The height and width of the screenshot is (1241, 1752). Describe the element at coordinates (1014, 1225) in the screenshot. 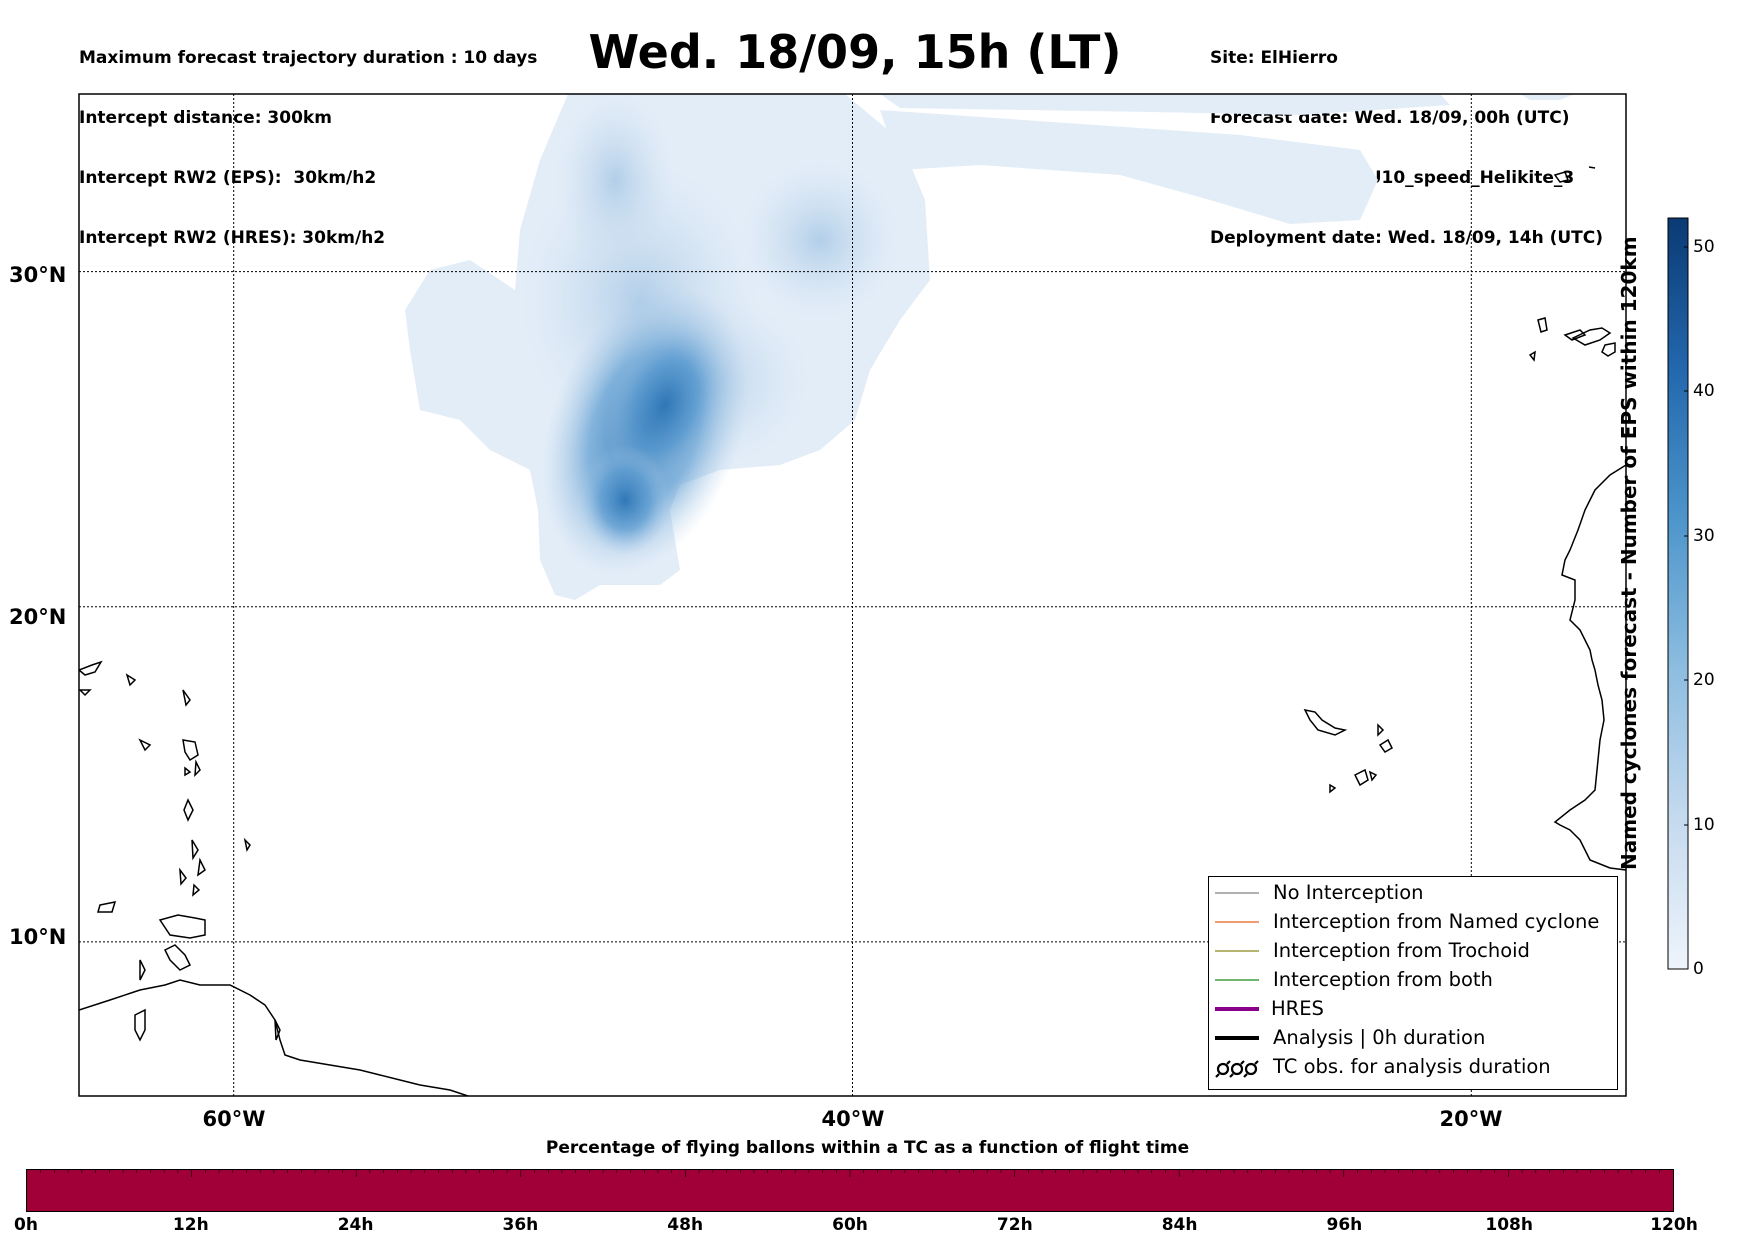

I see `timebar-tick-label: 72h` at that location.